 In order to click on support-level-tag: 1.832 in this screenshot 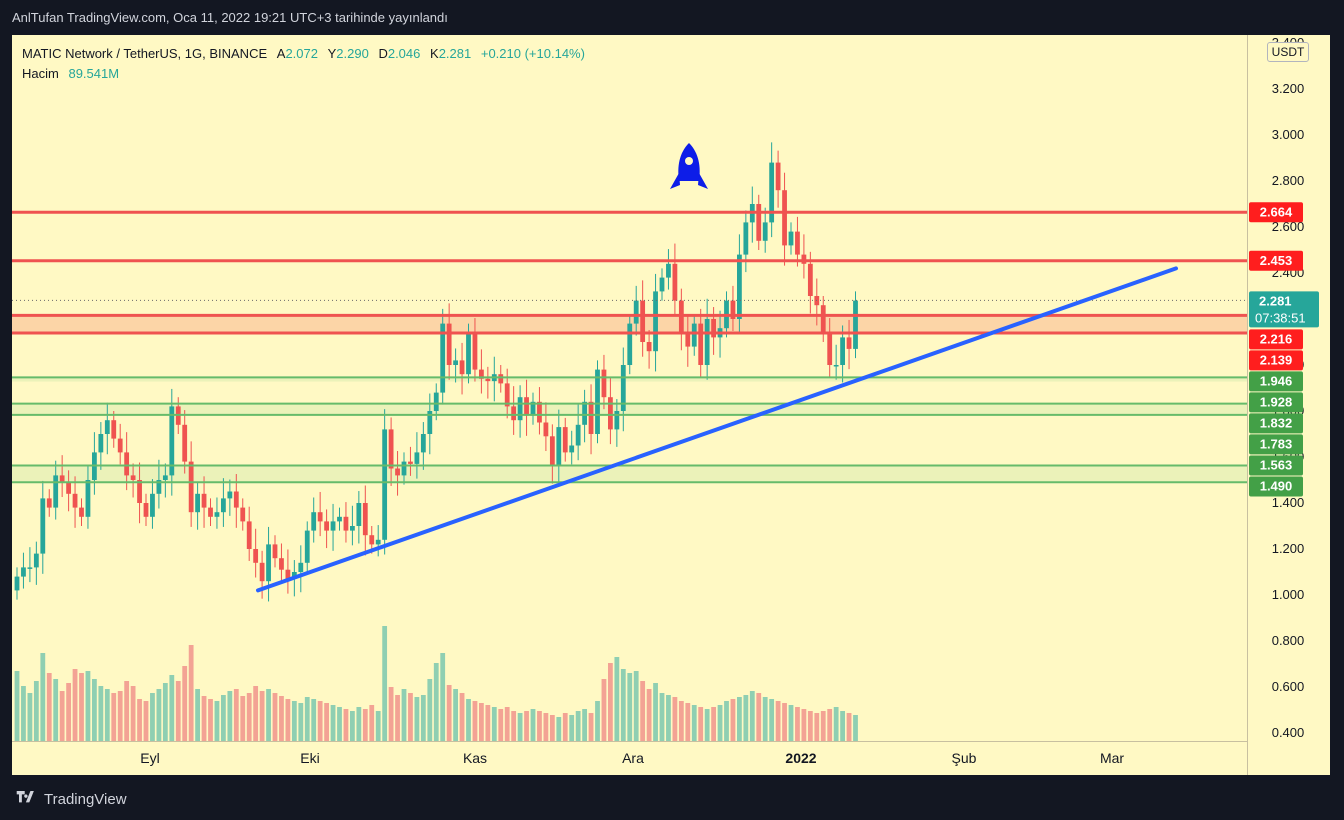, I will do `click(1276, 423)`.